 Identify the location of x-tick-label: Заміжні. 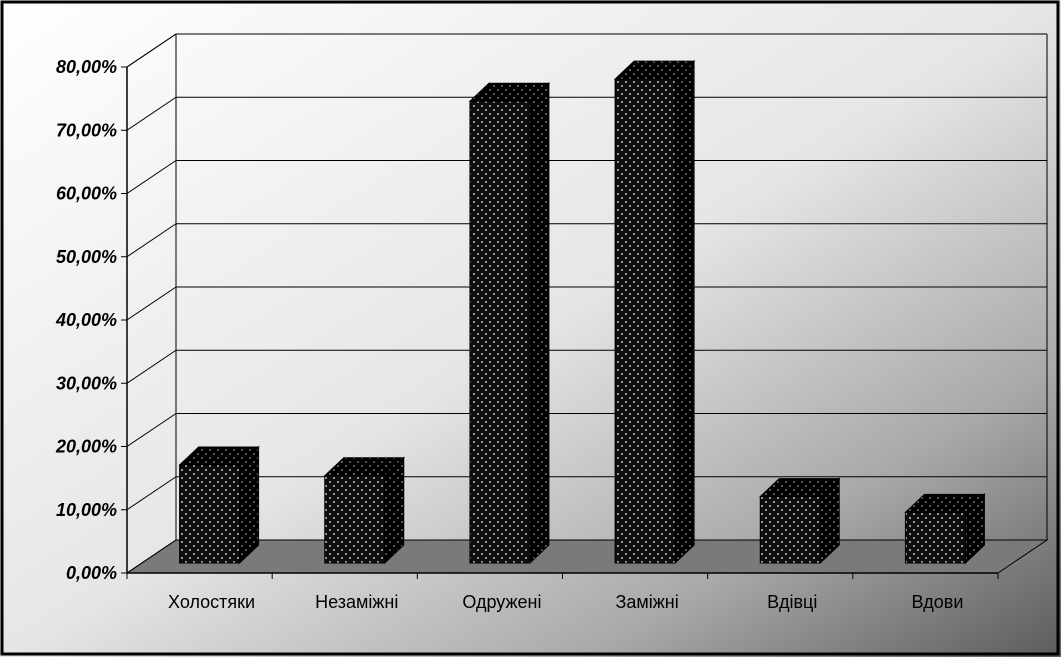
(646, 602).